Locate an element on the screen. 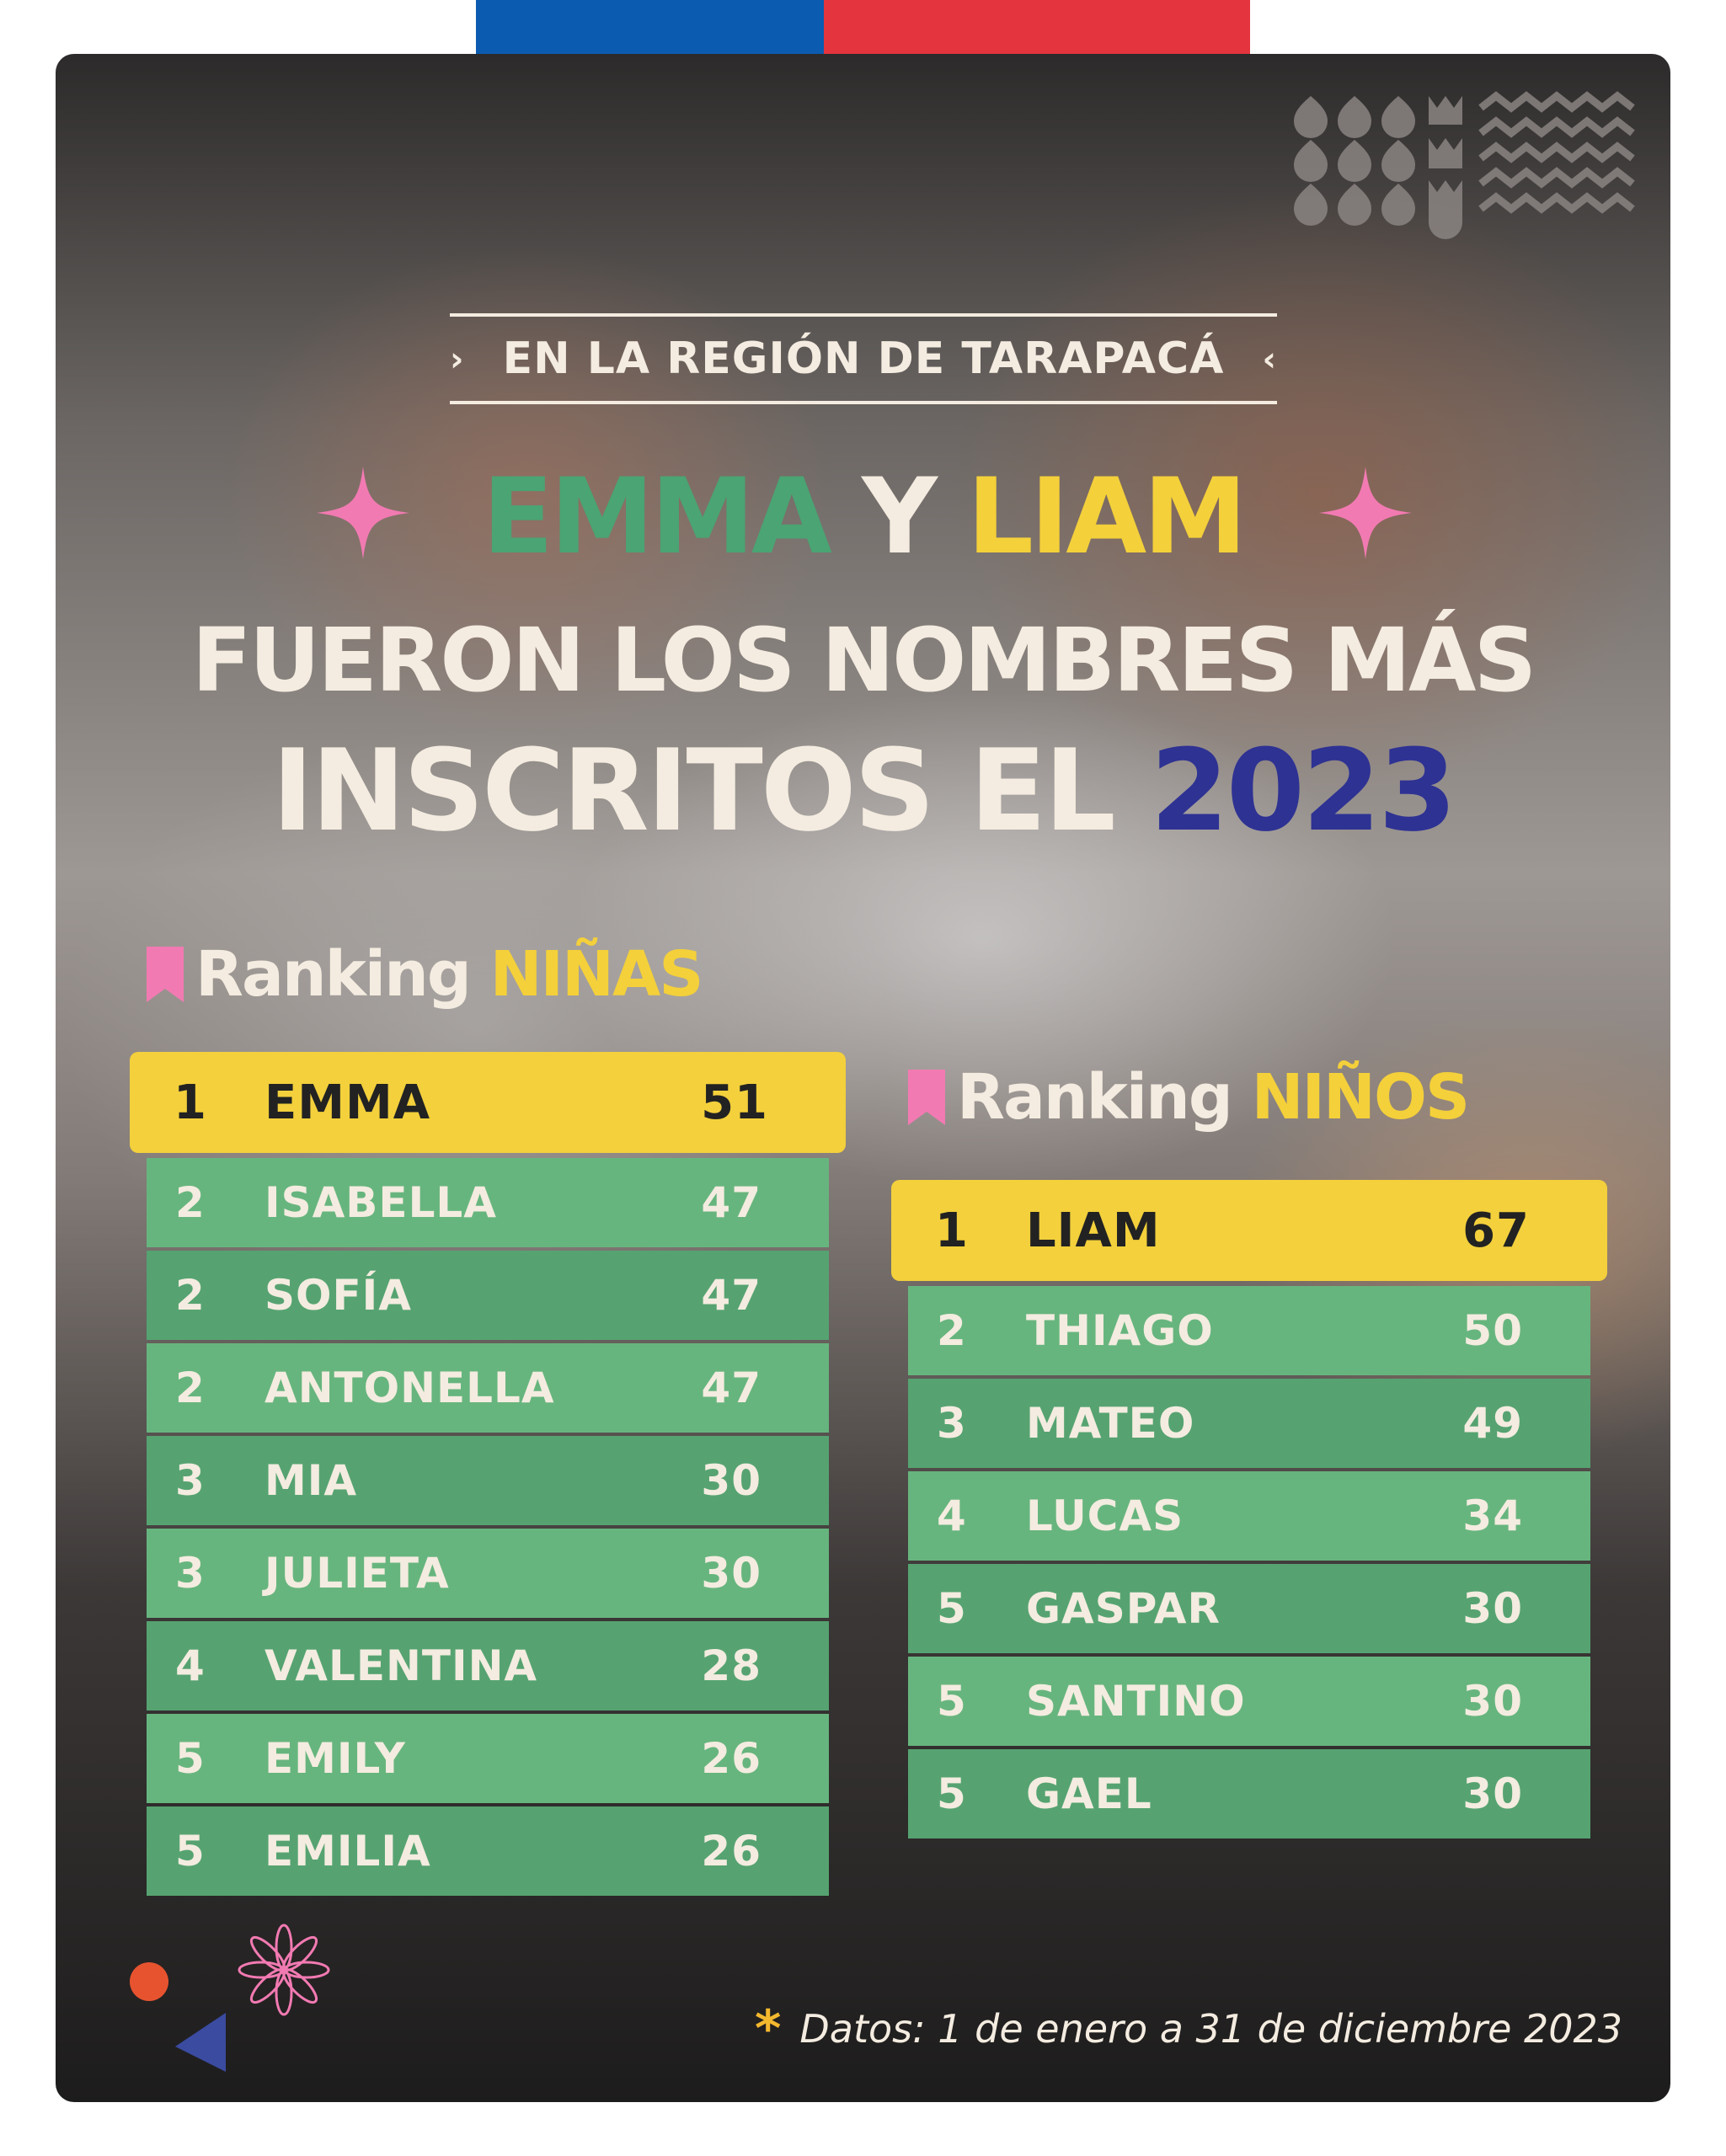 Image resolution: width=1726 pixels, height=2156 pixels. rank-name: ISABELLA is located at coordinates (381, 1202).